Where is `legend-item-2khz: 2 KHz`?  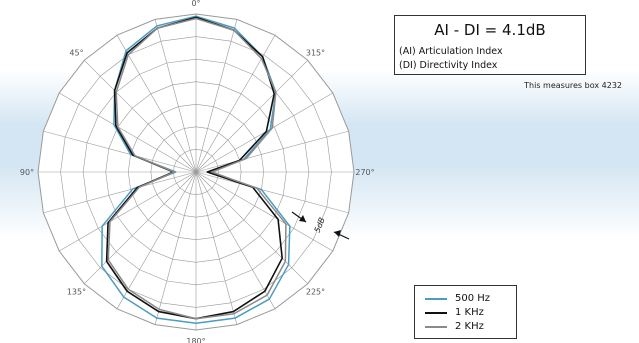
legend-item-2khz: 2 KHz is located at coordinates (470, 327).